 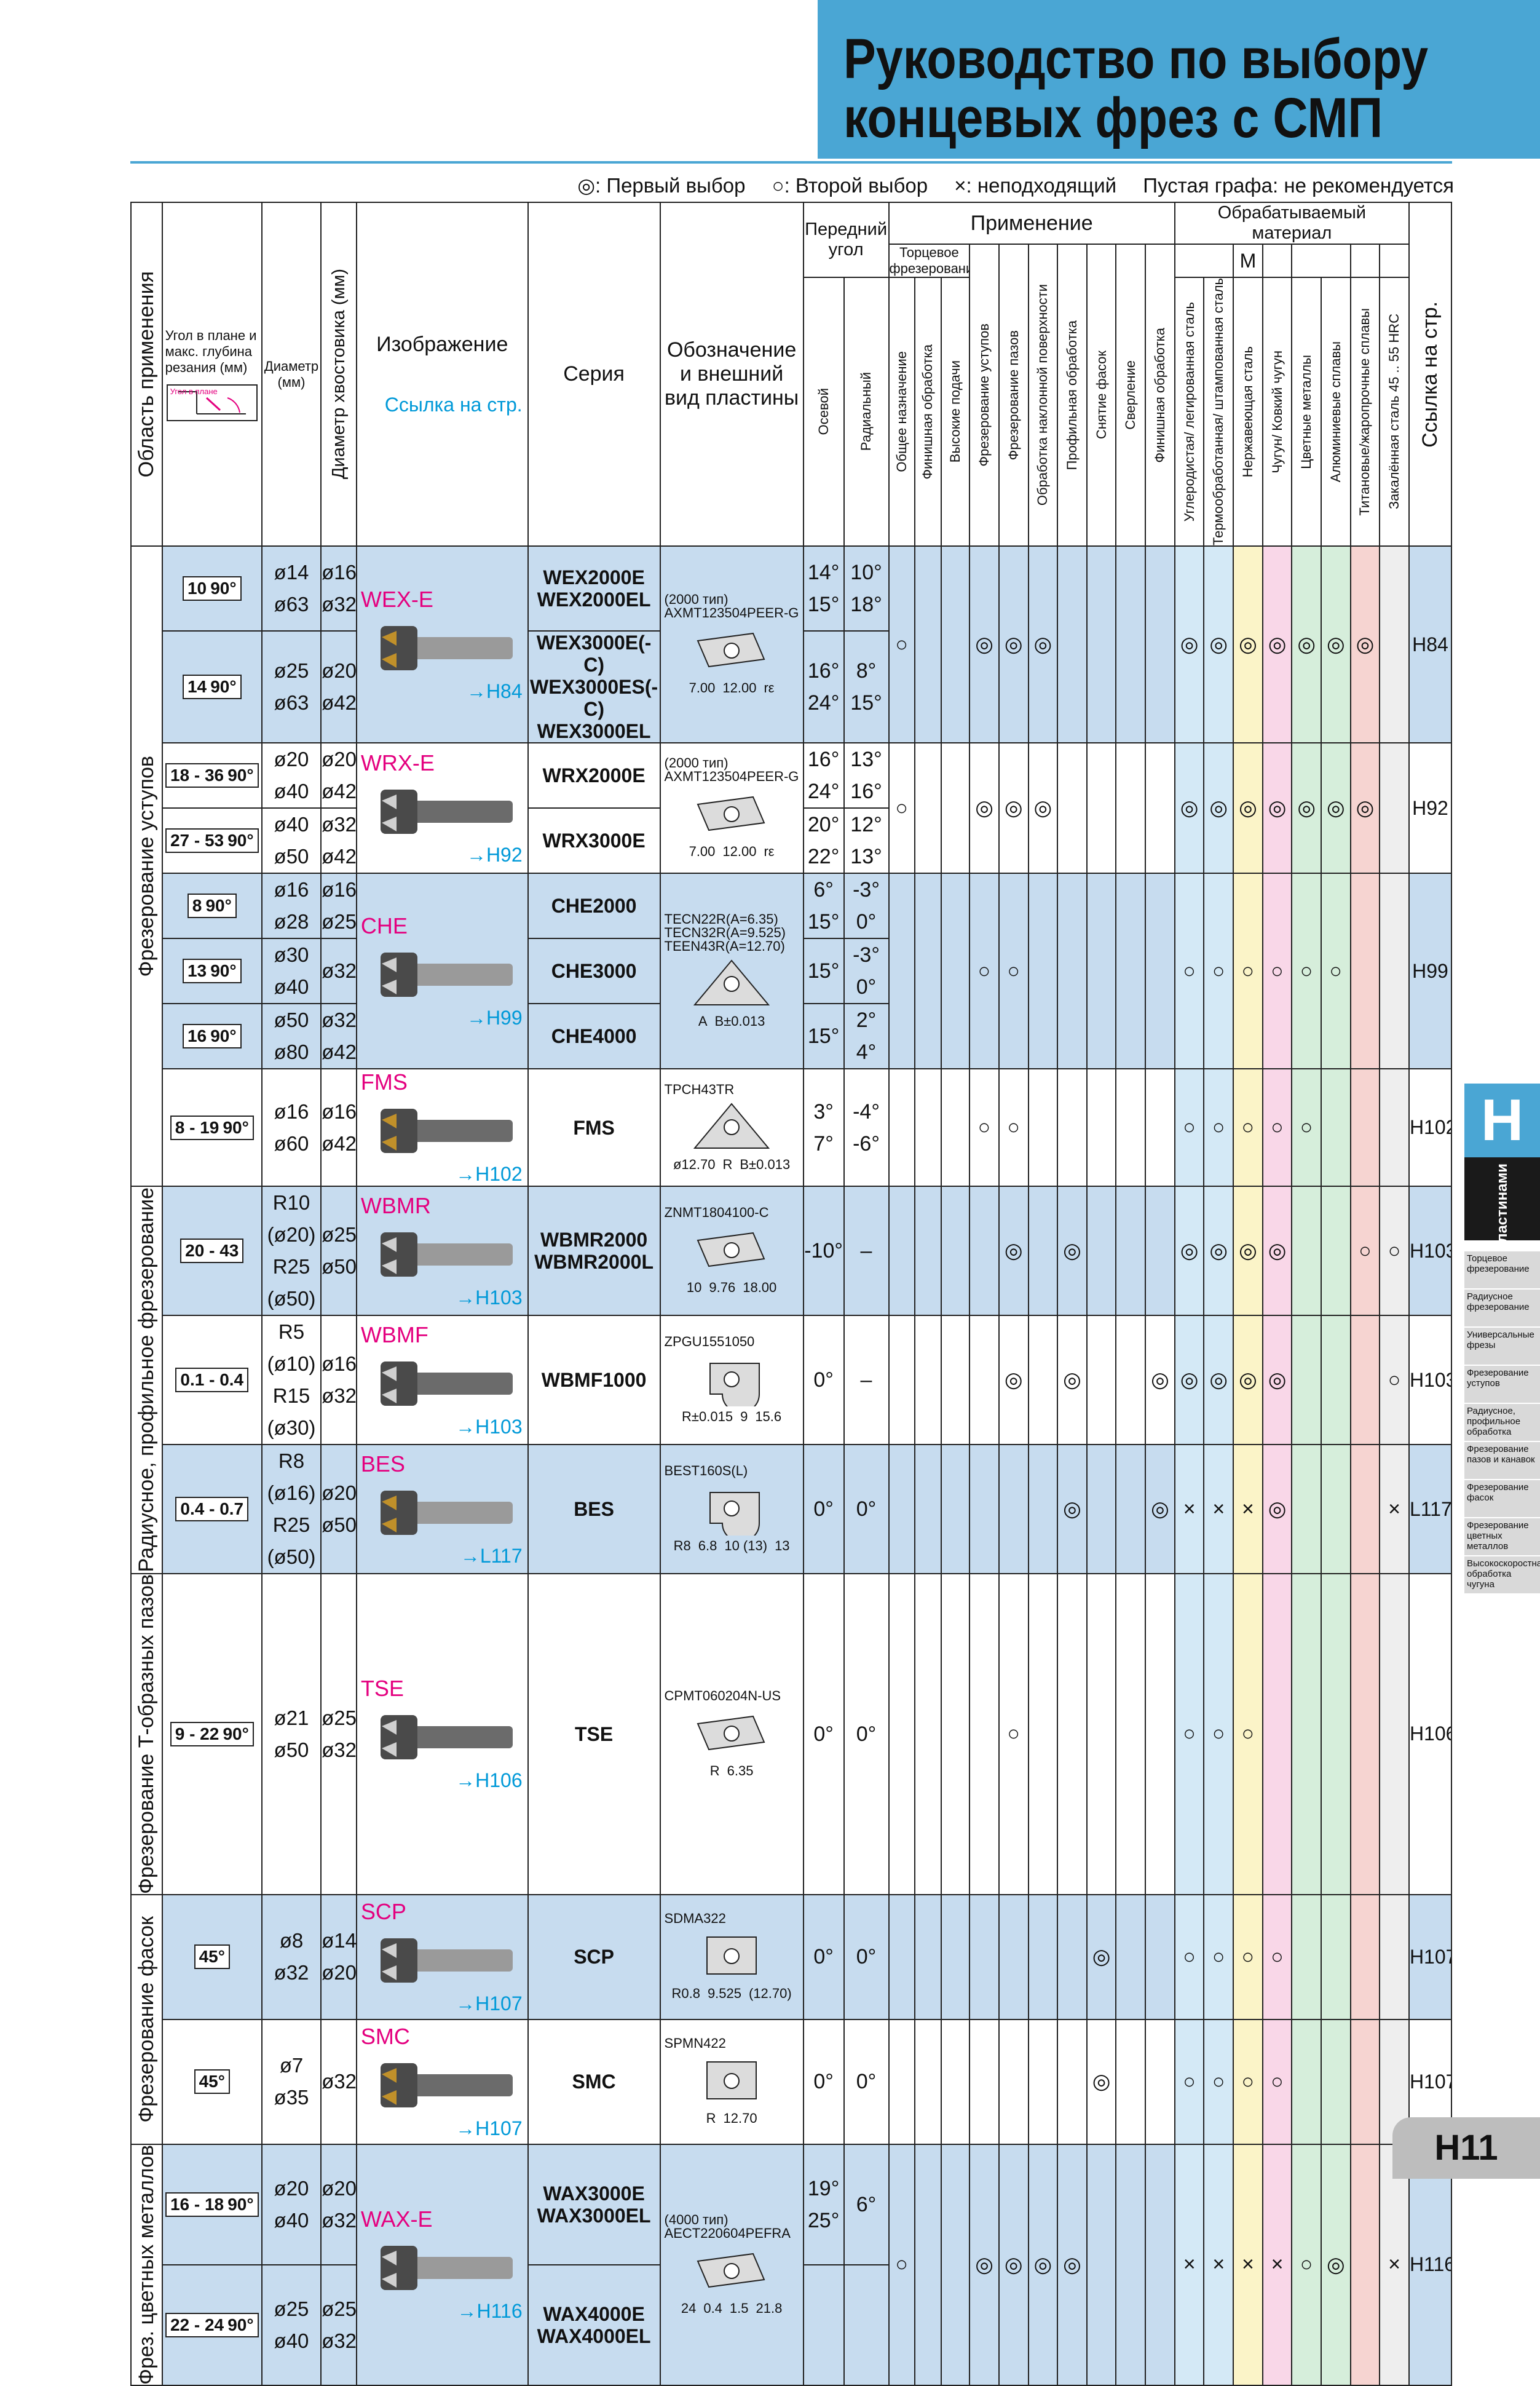 What do you see at coordinates (1430, 1509) in the screenshot?
I see `page-ref-link: L117` at bounding box center [1430, 1509].